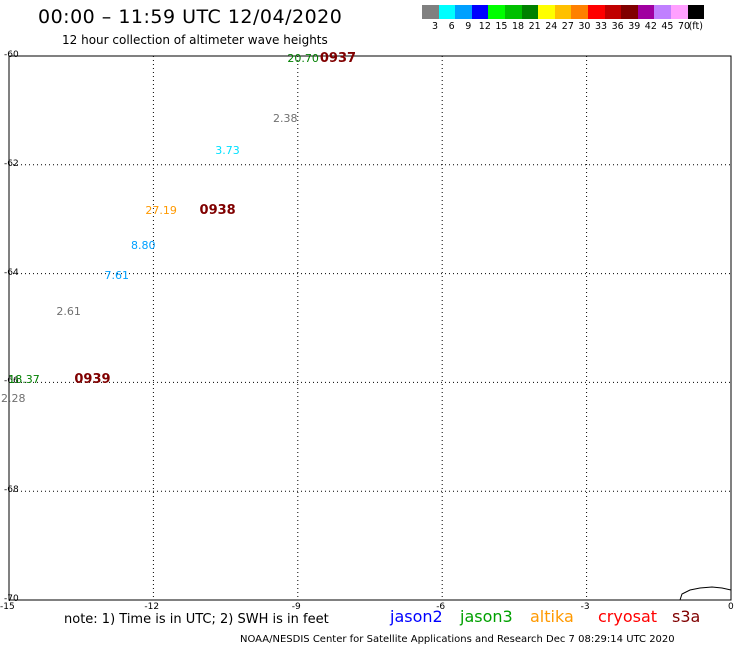 The height and width of the screenshot is (650, 740). I want to click on y-tick-label: -70, so click(11, 599).